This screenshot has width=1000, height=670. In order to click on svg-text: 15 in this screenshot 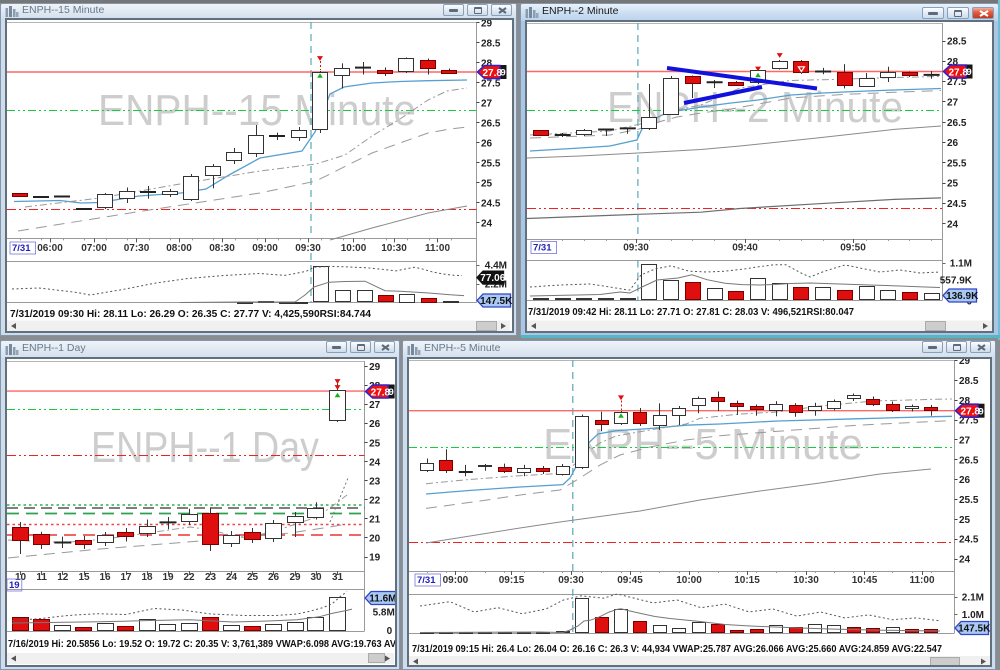, I will do `click(84, 577)`.